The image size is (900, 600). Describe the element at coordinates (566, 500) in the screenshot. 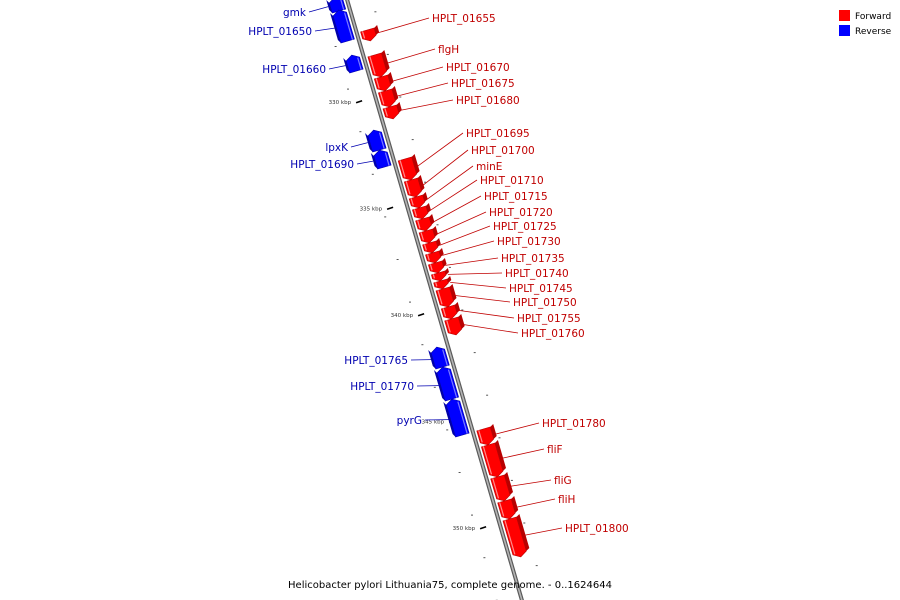

I see `gene-label: fliH` at that location.